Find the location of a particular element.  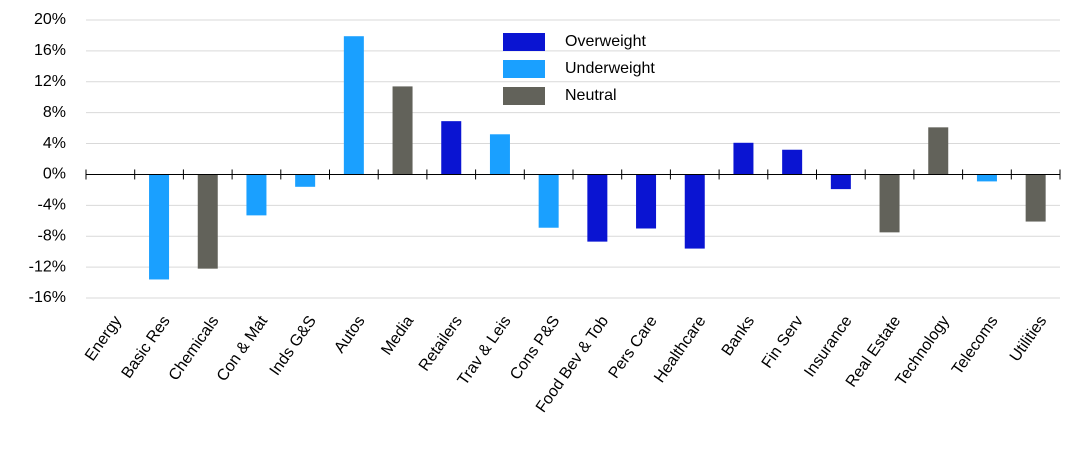

y-tick-label: 0% is located at coordinates (54, 174).